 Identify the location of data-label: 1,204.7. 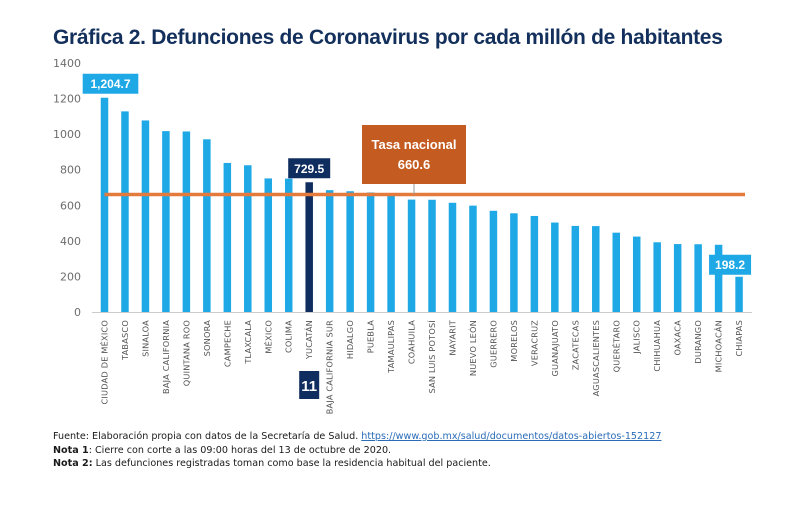
(110, 84).